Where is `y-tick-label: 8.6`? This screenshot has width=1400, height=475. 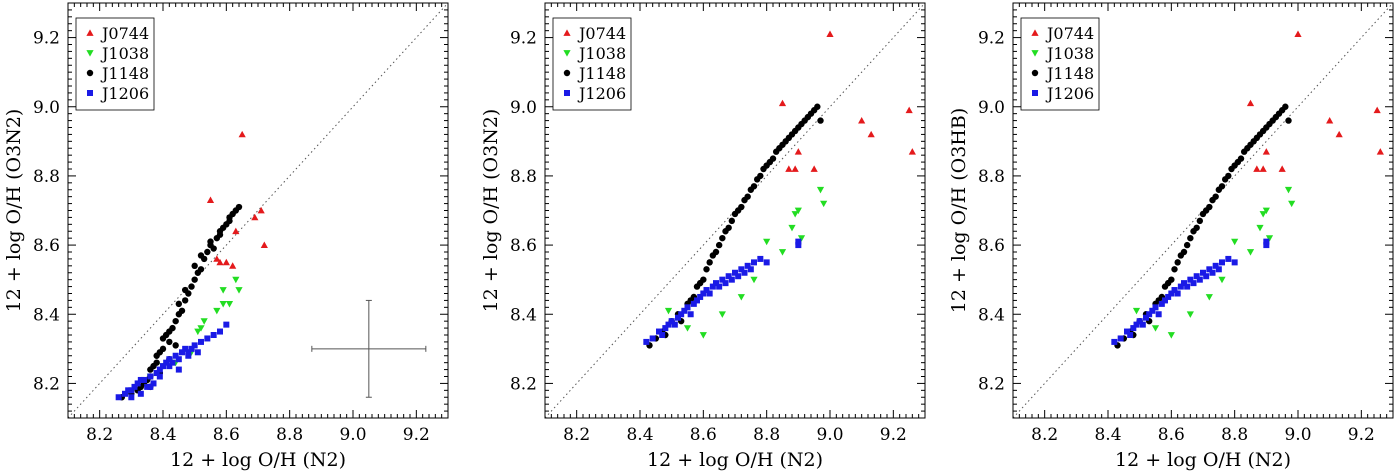
y-tick-label: 8.6 is located at coordinates (523, 246).